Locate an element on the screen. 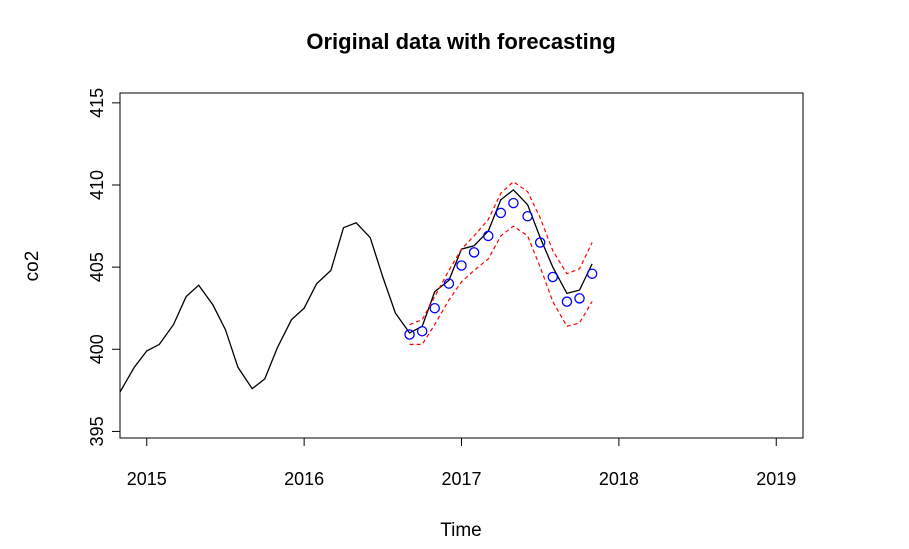  y-tick-label: 410 is located at coordinates (97, 185).